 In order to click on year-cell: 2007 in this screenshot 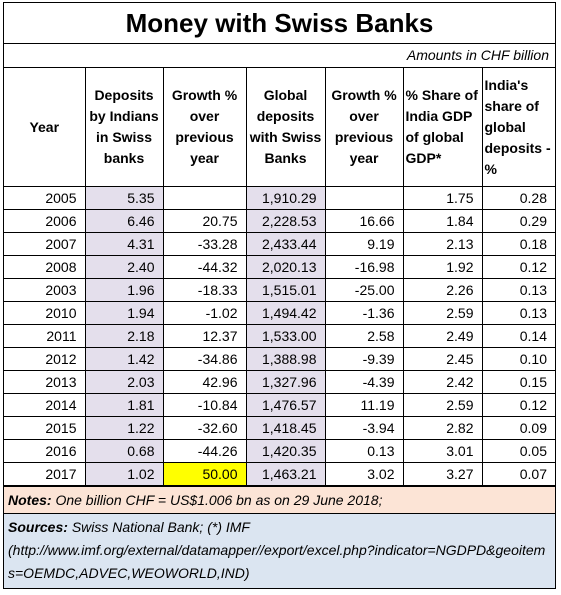, I will do `click(45, 244)`.